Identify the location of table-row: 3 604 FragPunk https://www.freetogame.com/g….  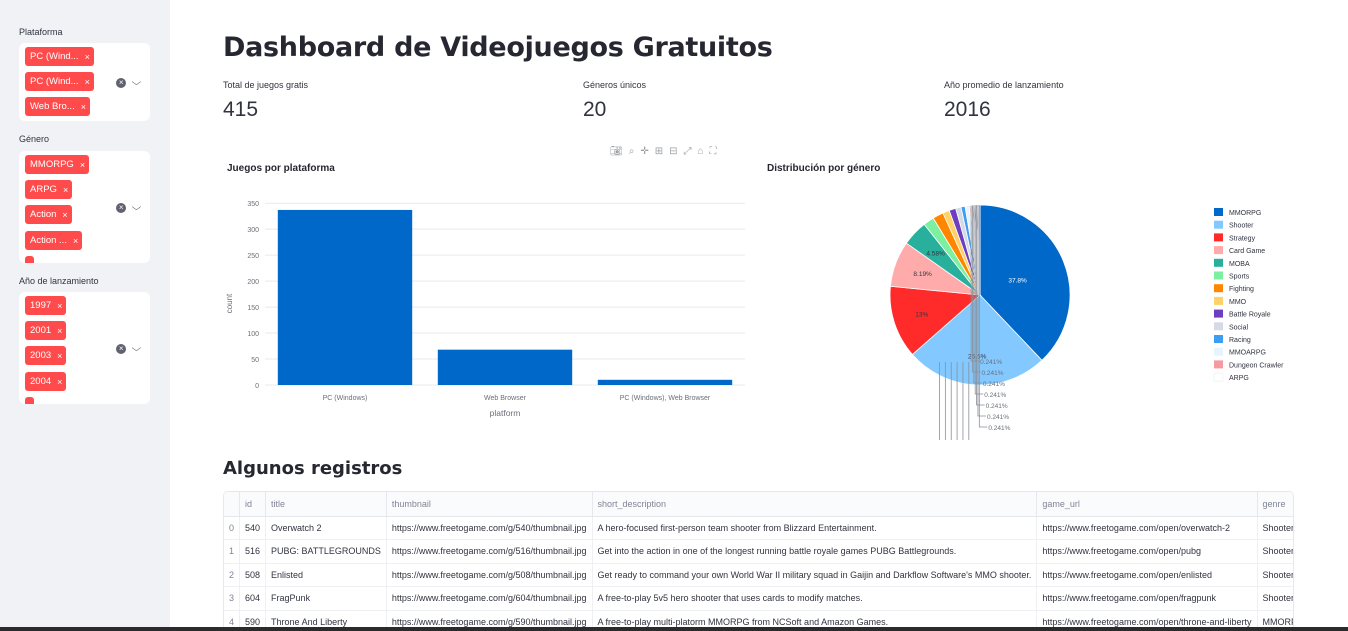
(759, 599).